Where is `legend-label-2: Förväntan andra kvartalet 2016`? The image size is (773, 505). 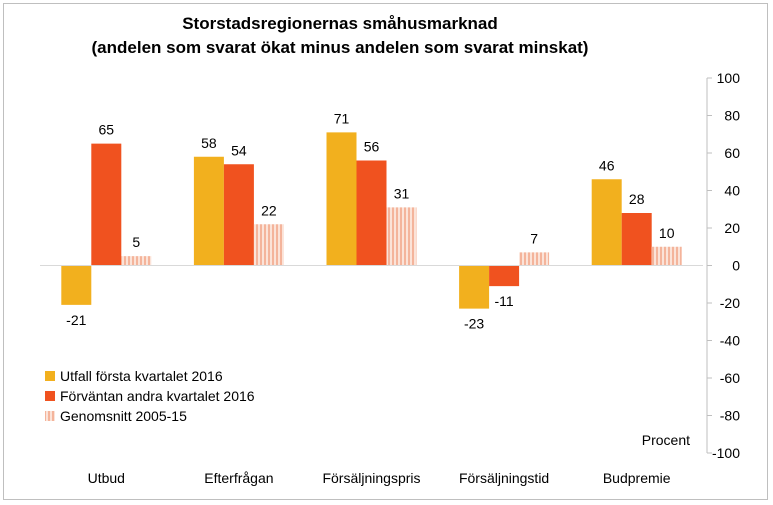 legend-label-2: Förväntan andra kvartalet 2016 is located at coordinates (157, 396).